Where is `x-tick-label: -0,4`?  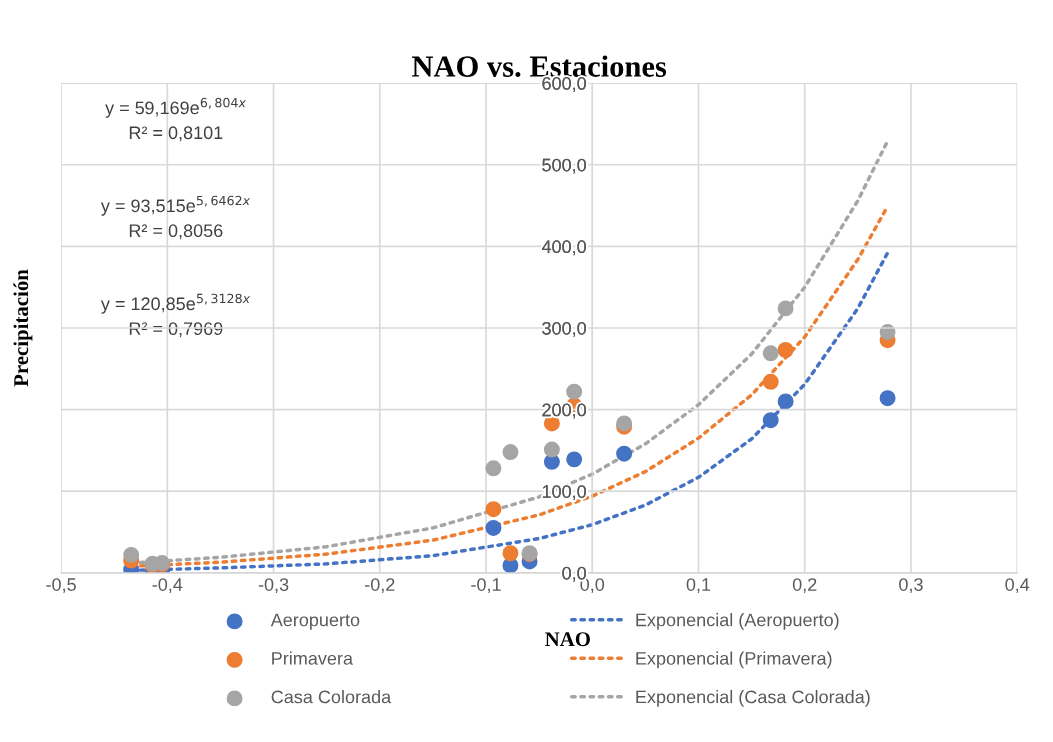 x-tick-label: -0,4 is located at coordinates (167, 586).